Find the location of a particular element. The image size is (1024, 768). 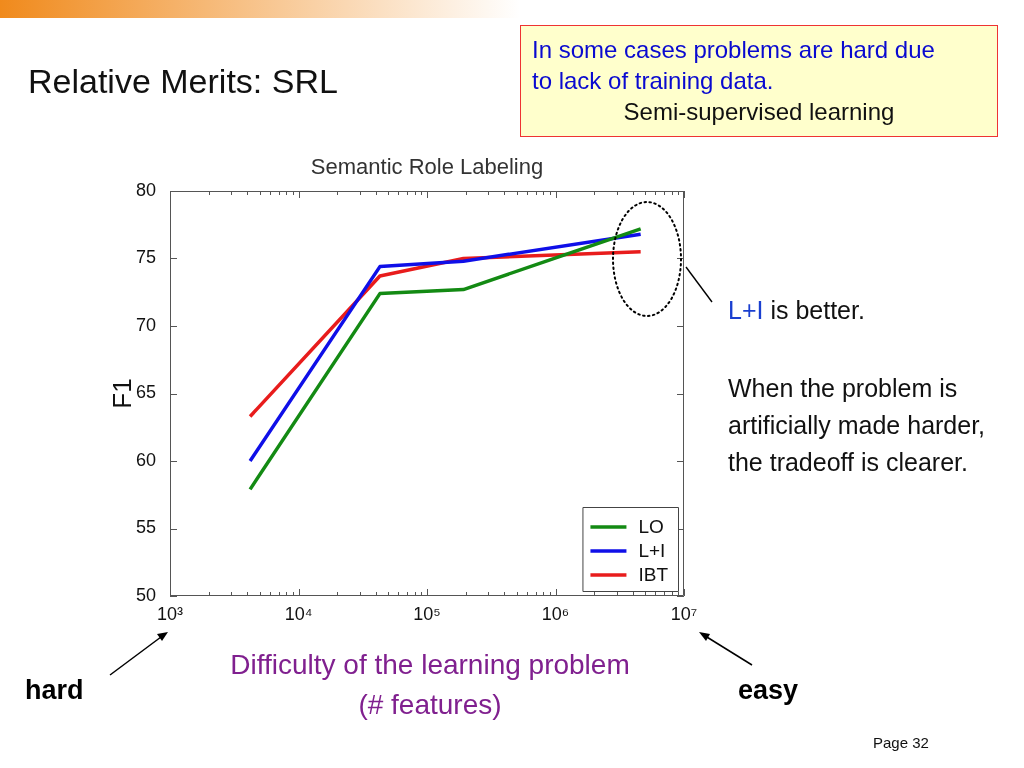

x-tick-label: 10⁴ is located at coordinates (298, 613).